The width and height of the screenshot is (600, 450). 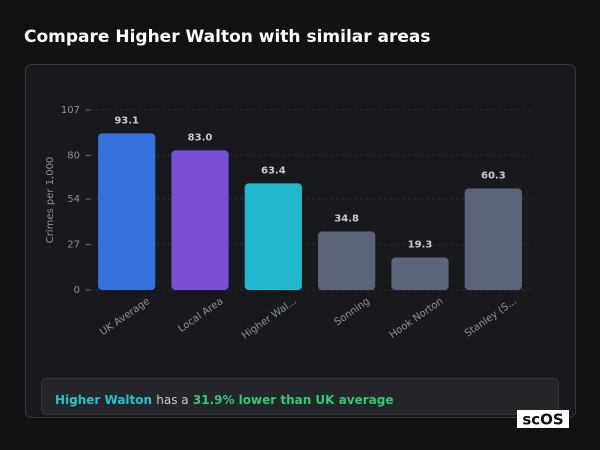 What do you see at coordinates (420, 245) in the screenshot?
I see `value-label: 19.3` at bounding box center [420, 245].